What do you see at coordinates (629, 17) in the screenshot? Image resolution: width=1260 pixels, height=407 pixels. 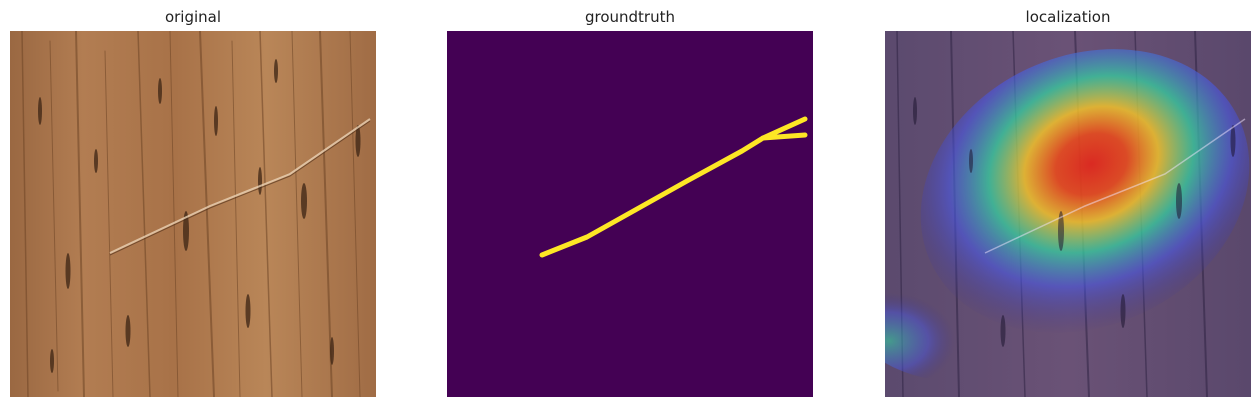 I see `panel-title: groundtruth` at bounding box center [629, 17].